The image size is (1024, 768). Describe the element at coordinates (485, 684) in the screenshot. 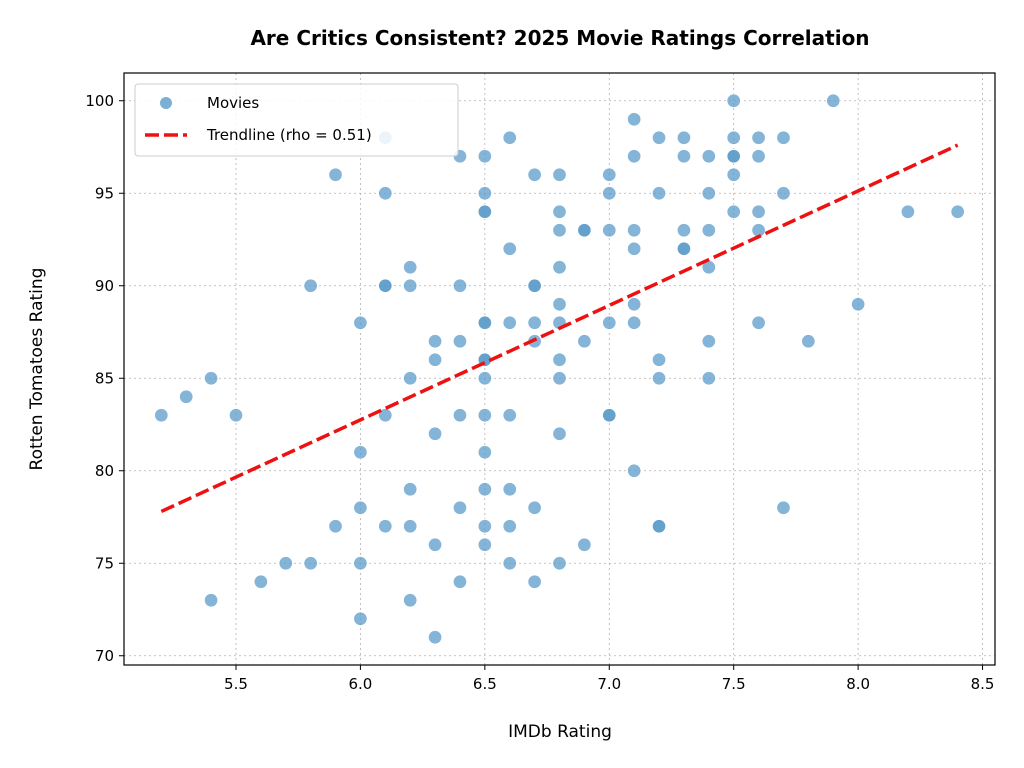

I see `x-tick-label: 6.5` at that location.